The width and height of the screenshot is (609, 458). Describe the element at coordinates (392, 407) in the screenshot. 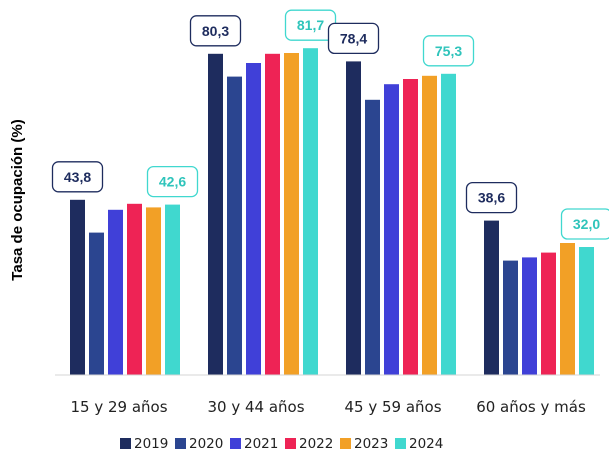

I see `category-label: 45 y 59 años` at that location.